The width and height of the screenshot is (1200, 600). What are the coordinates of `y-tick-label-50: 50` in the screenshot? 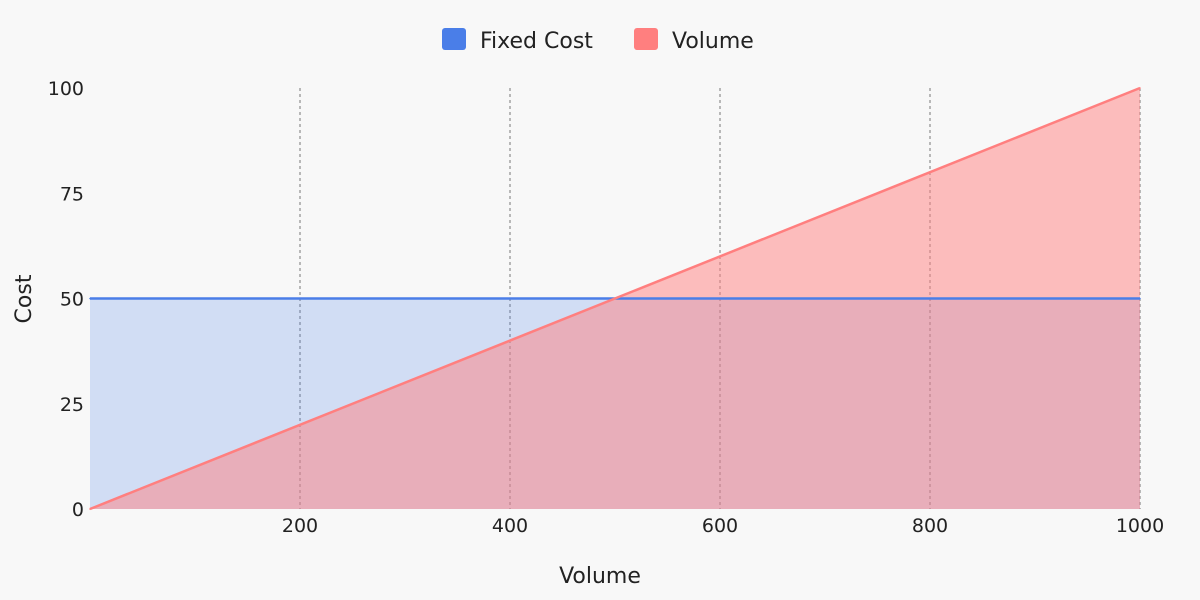 It's located at (72, 300).